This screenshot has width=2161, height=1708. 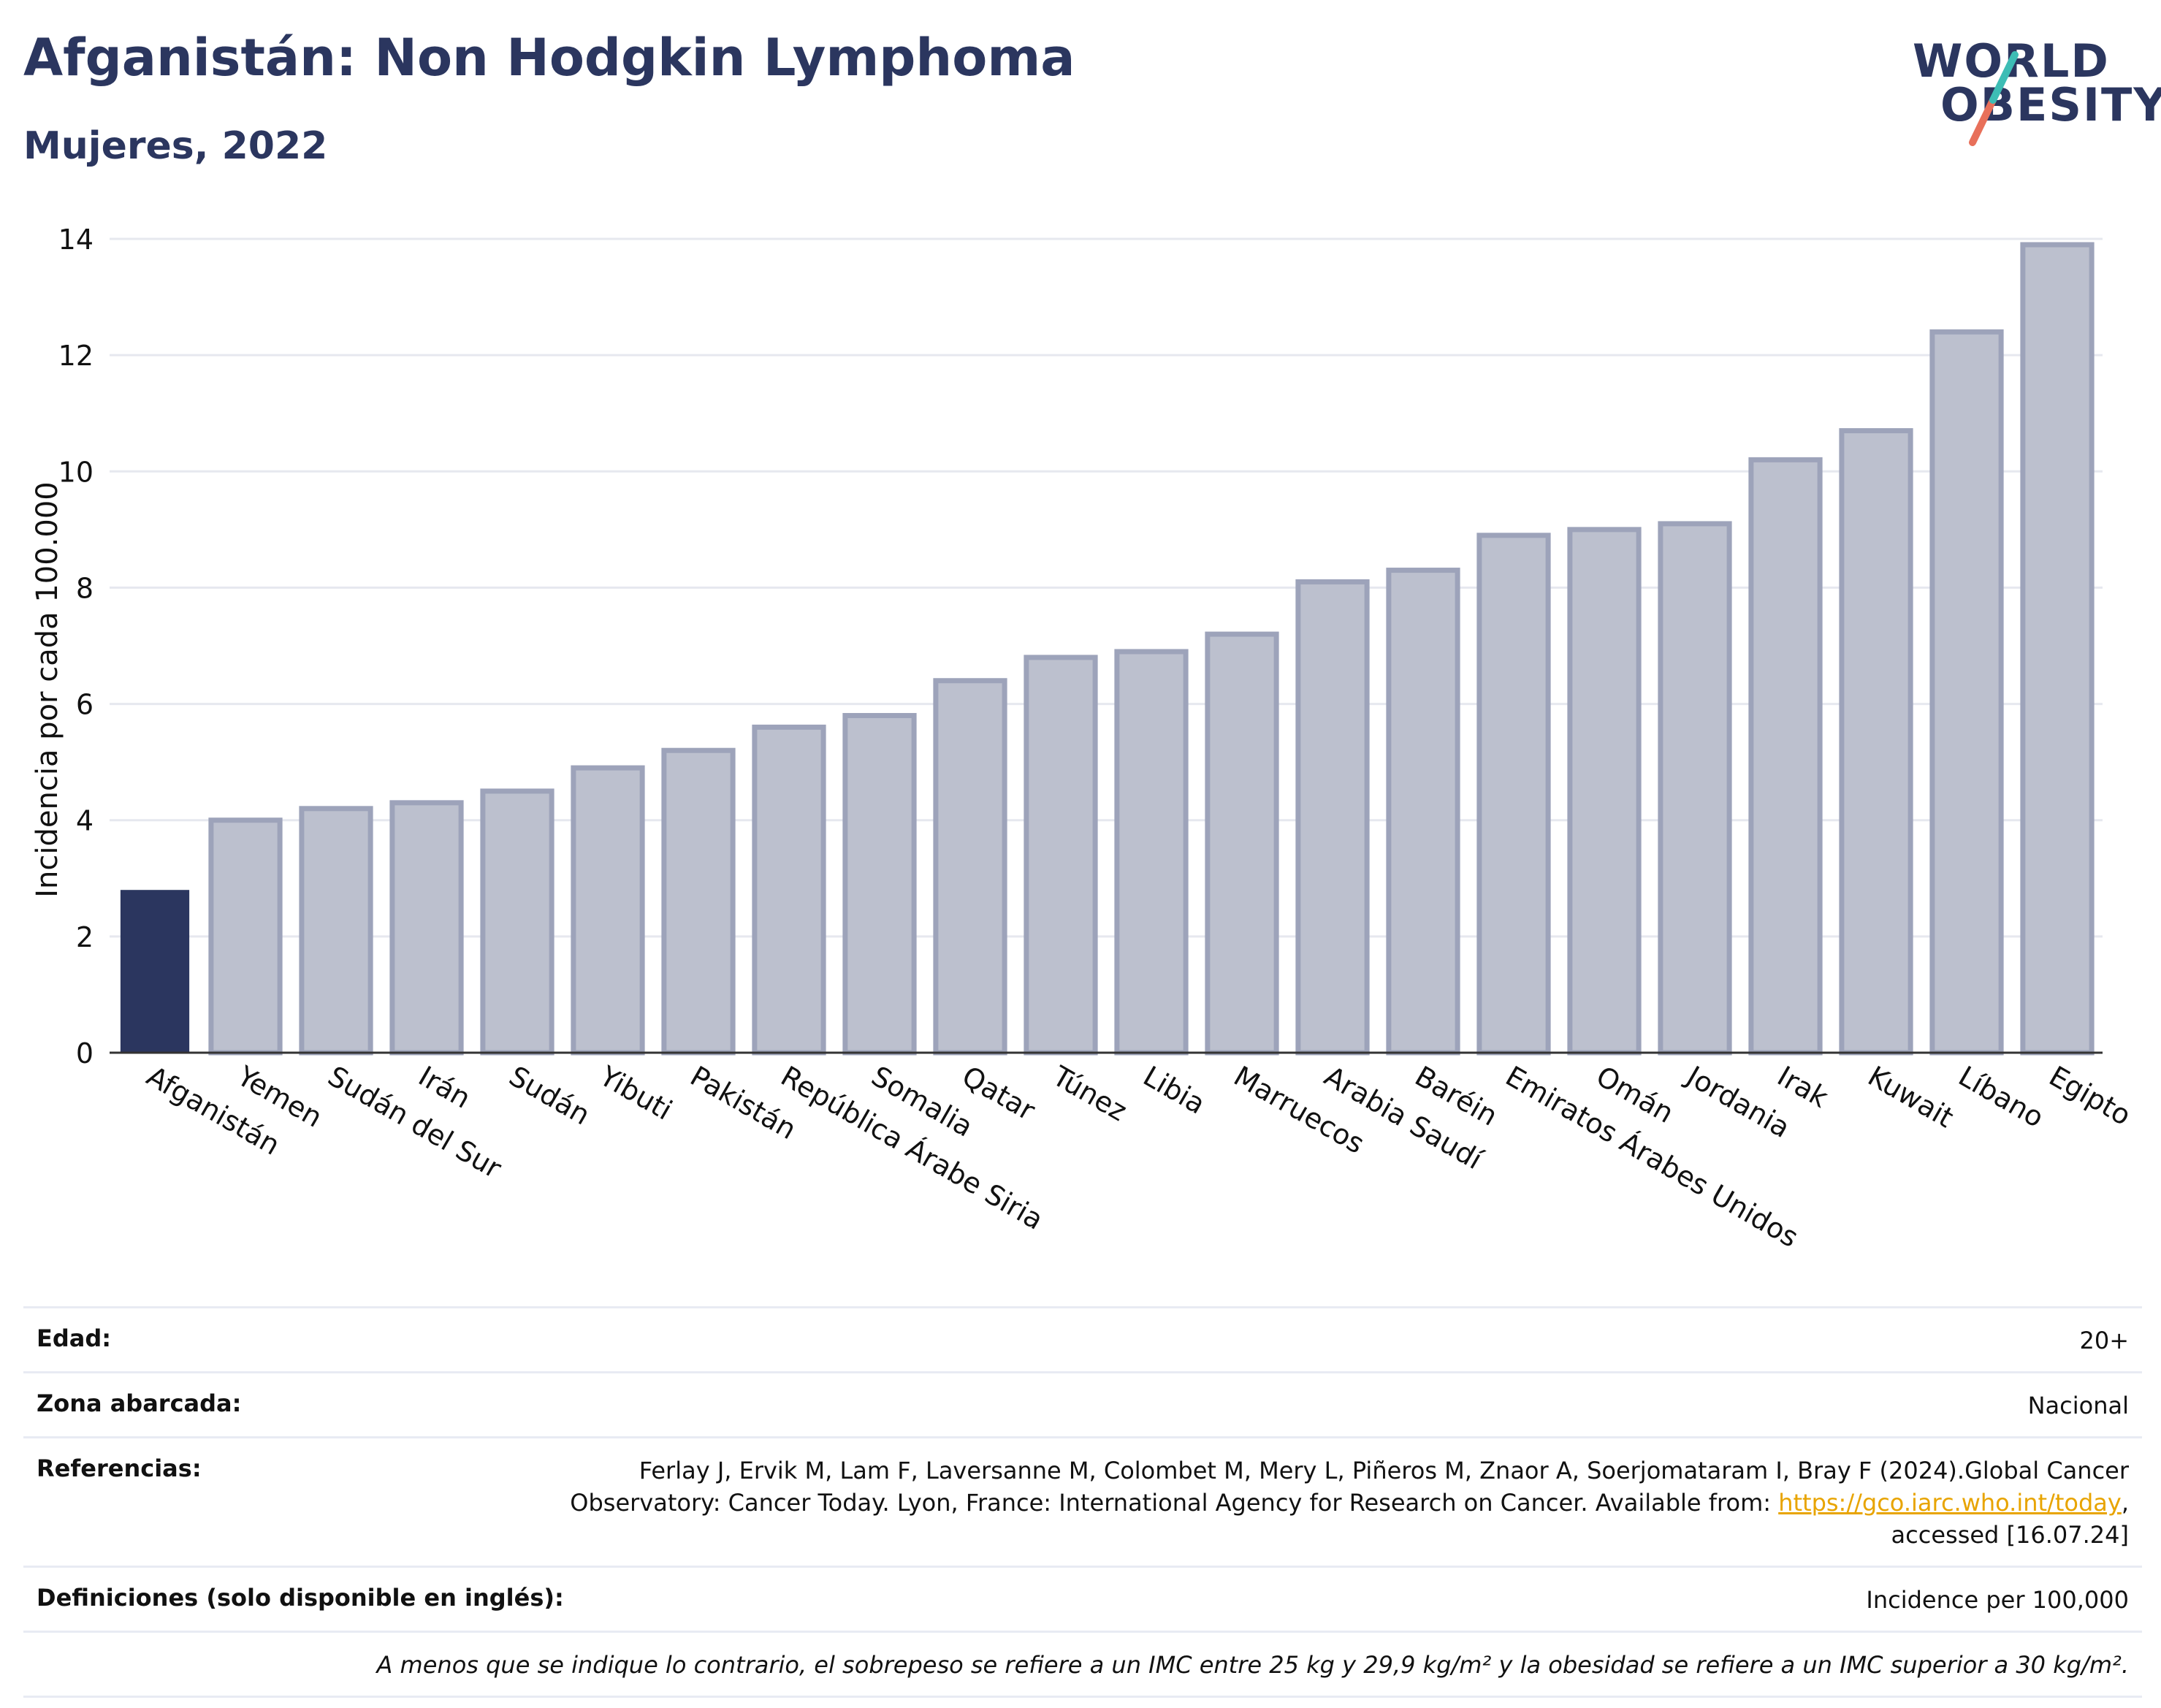 What do you see at coordinates (336, 931) in the screenshot?
I see `bar-sudán-del-sur` at bounding box center [336, 931].